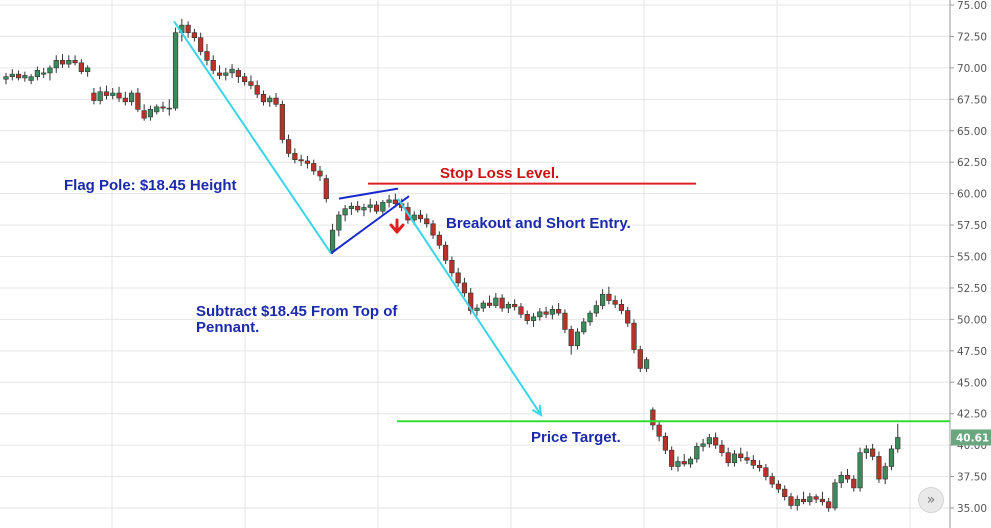 The height and width of the screenshot is (528, 991). What do you see at coordinates (499, 173) in the screenshot?
I see `stop-loss-label: Stop Loss Level.` at bounding box center [499, 173].